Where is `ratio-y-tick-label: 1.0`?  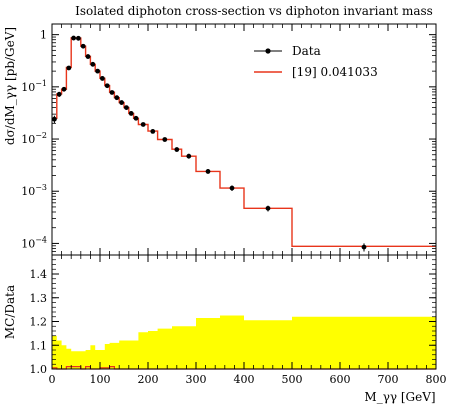
ratio-y-tick-label: 1.0 is located at coordinates (39, 369).